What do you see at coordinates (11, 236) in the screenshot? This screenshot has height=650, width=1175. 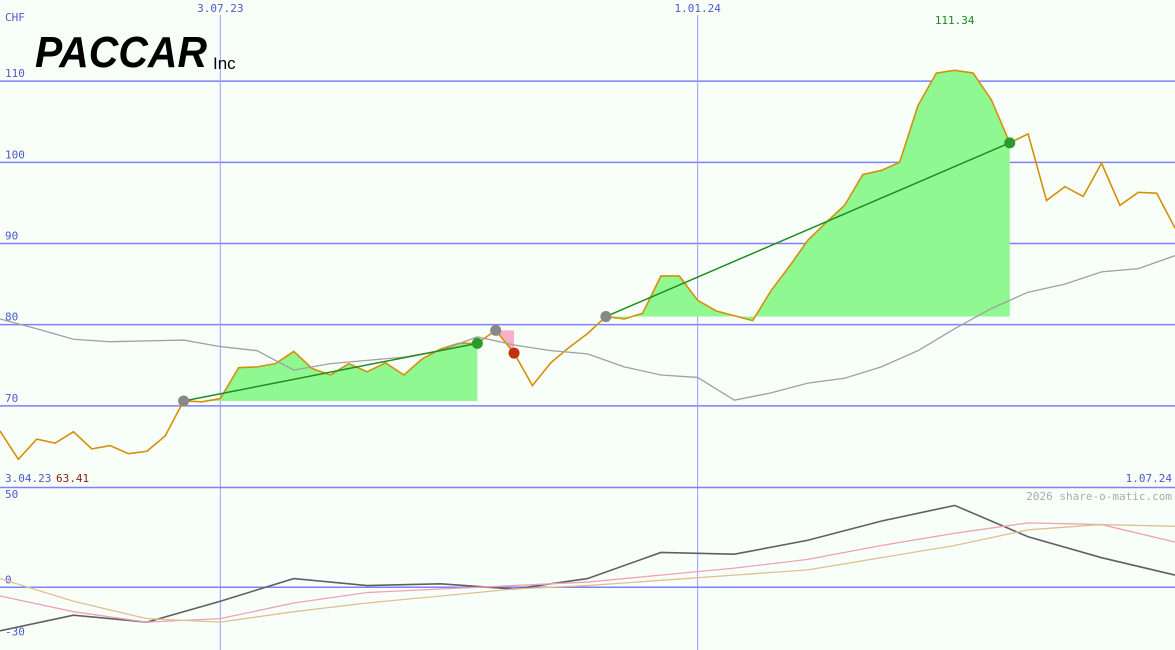 I see `y-tick-label: 90` at bounding box center [11, 236].